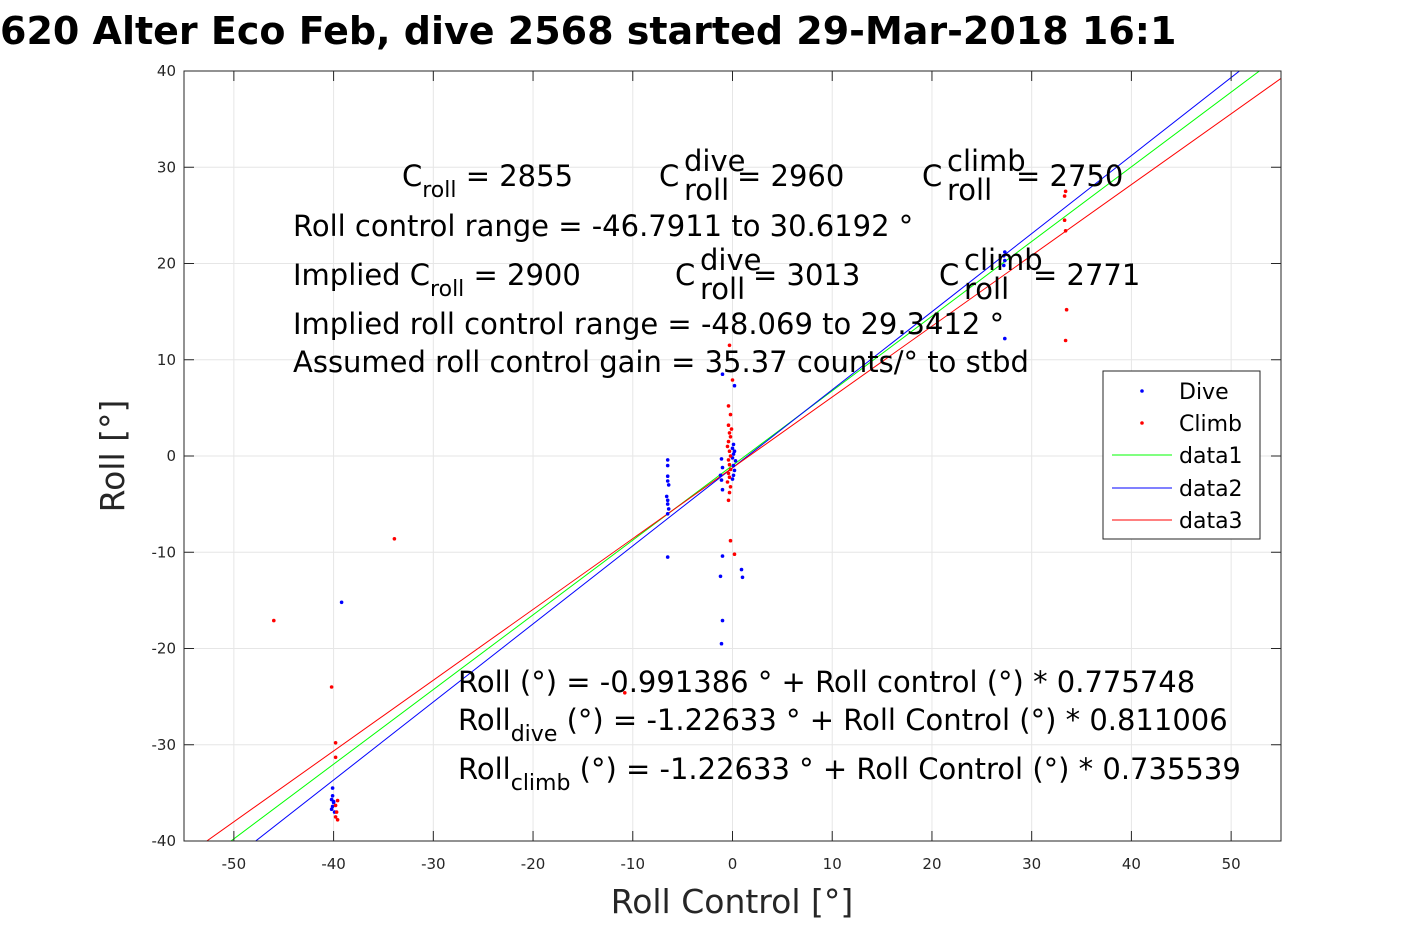  I want to click on legend: Dive Climb data1 data2 data3, so click(1181, 455).